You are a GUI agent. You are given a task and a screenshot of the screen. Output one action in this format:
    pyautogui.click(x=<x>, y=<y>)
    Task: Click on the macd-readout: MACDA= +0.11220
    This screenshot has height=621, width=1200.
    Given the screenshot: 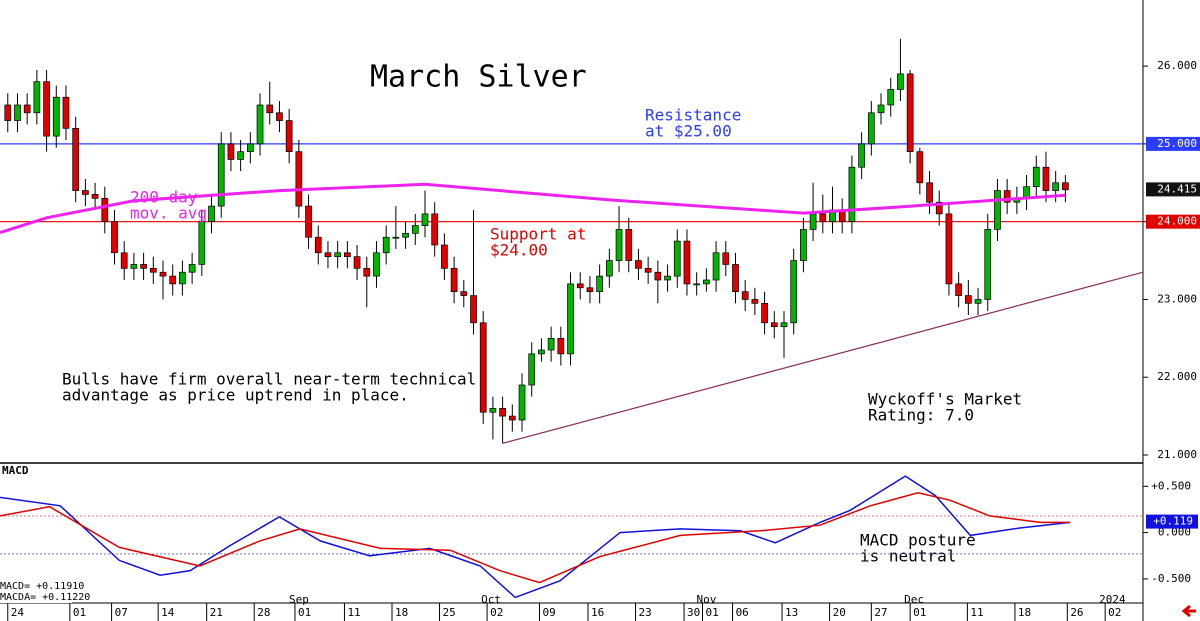 What is the action you would take?
    pyautogui.click(x=45, y=597)
    